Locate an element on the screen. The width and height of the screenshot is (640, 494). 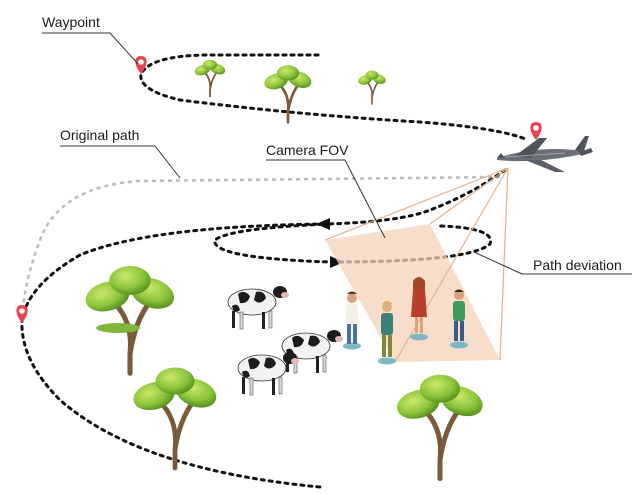
tree-shadow is located at coordinates (118, 328).